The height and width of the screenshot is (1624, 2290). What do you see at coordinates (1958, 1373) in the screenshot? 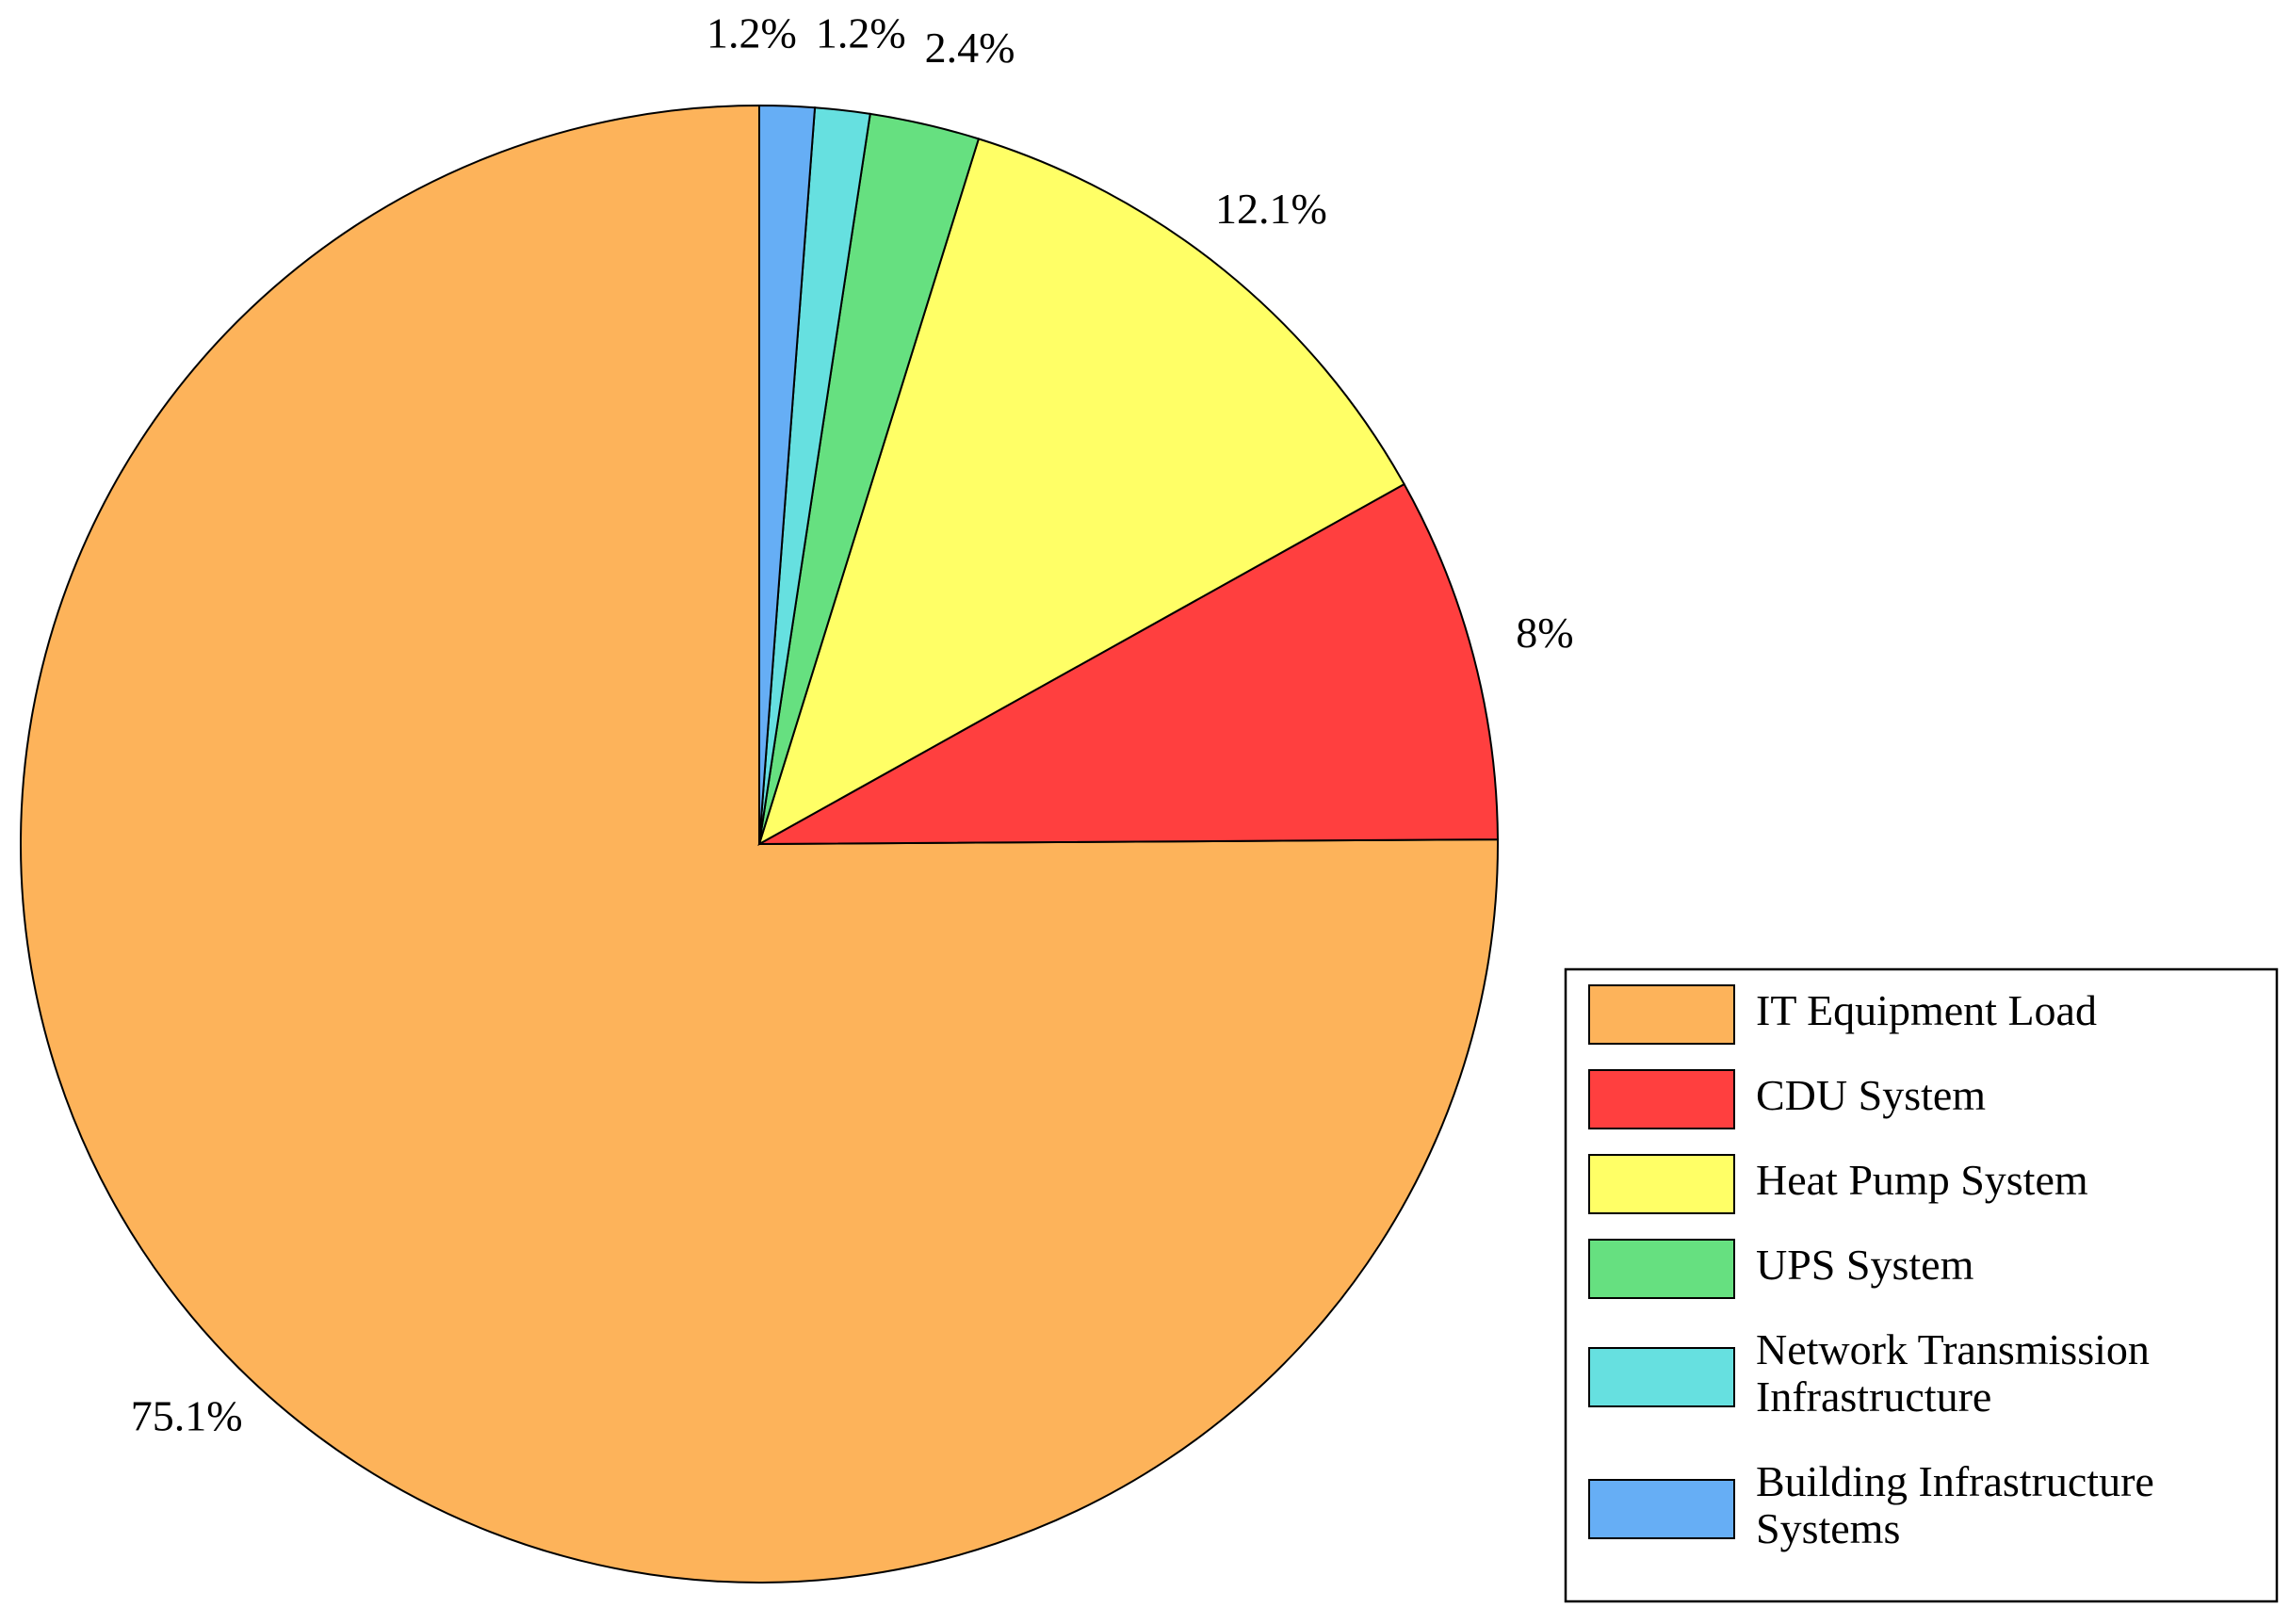
I see `legend-label: Network Transmission Infrastructure` at bounding box center [1958, 1373].